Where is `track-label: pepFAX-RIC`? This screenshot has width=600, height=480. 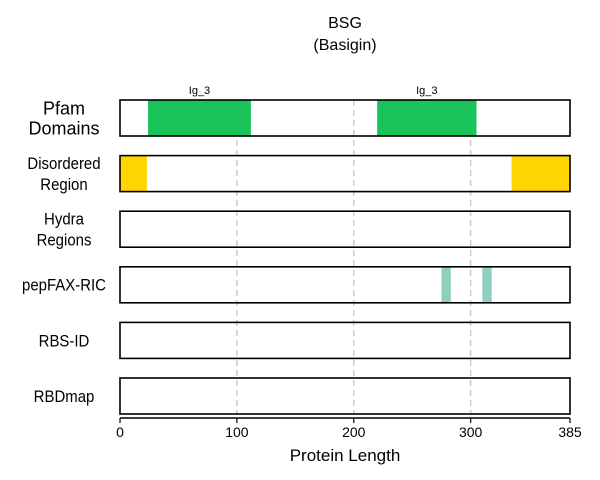 track-label: pepFAX-RIC is located at coordinates (64, 286).